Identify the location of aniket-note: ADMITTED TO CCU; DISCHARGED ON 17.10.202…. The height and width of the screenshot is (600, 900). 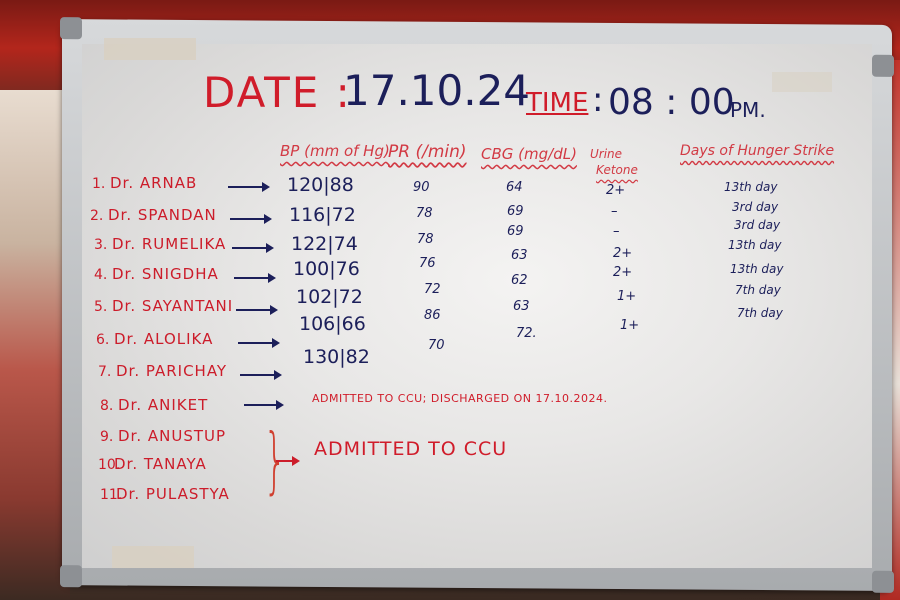
(460, 398).